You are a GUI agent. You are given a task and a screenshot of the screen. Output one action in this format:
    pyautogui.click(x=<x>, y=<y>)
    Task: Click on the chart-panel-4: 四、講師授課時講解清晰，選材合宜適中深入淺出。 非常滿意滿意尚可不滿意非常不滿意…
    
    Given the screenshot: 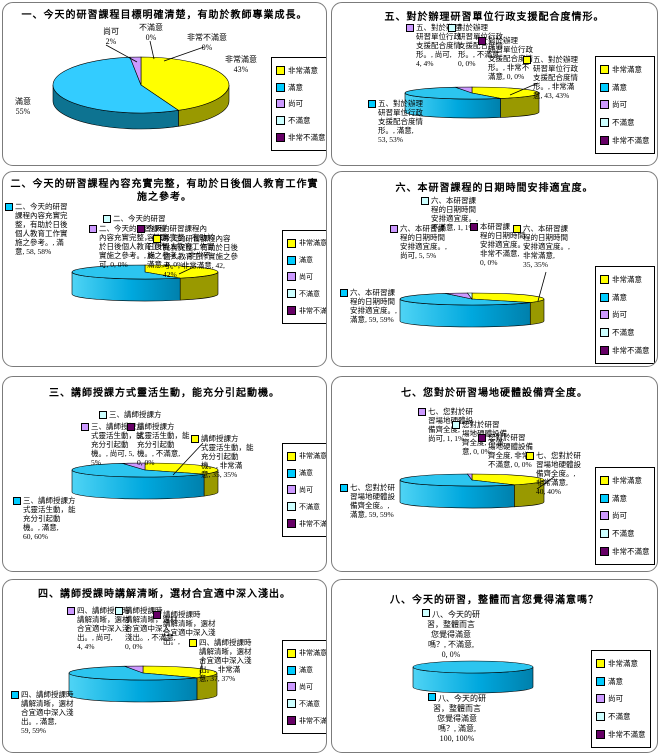 What is the action you would take?
    pyautogui.click(x=164, y=666)
    